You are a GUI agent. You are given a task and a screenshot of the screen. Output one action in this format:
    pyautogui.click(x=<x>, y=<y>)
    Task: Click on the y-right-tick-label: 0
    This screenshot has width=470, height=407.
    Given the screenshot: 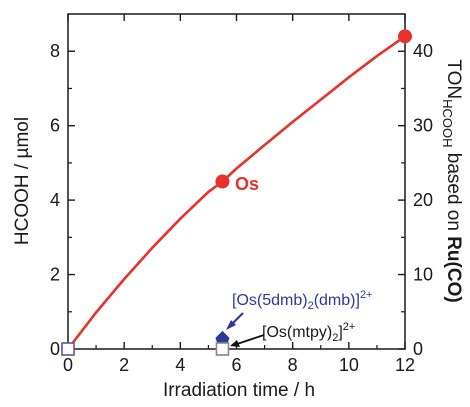 What is the action you would take?
    pyautogui.click(x=418, y=349)
    